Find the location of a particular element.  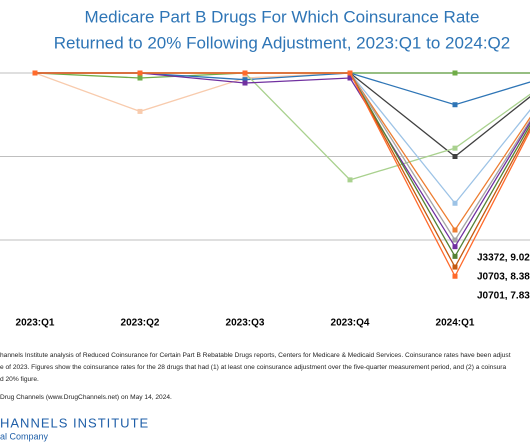

x-tick-label: 2023:Q3 is located at coordinates (245, 323).